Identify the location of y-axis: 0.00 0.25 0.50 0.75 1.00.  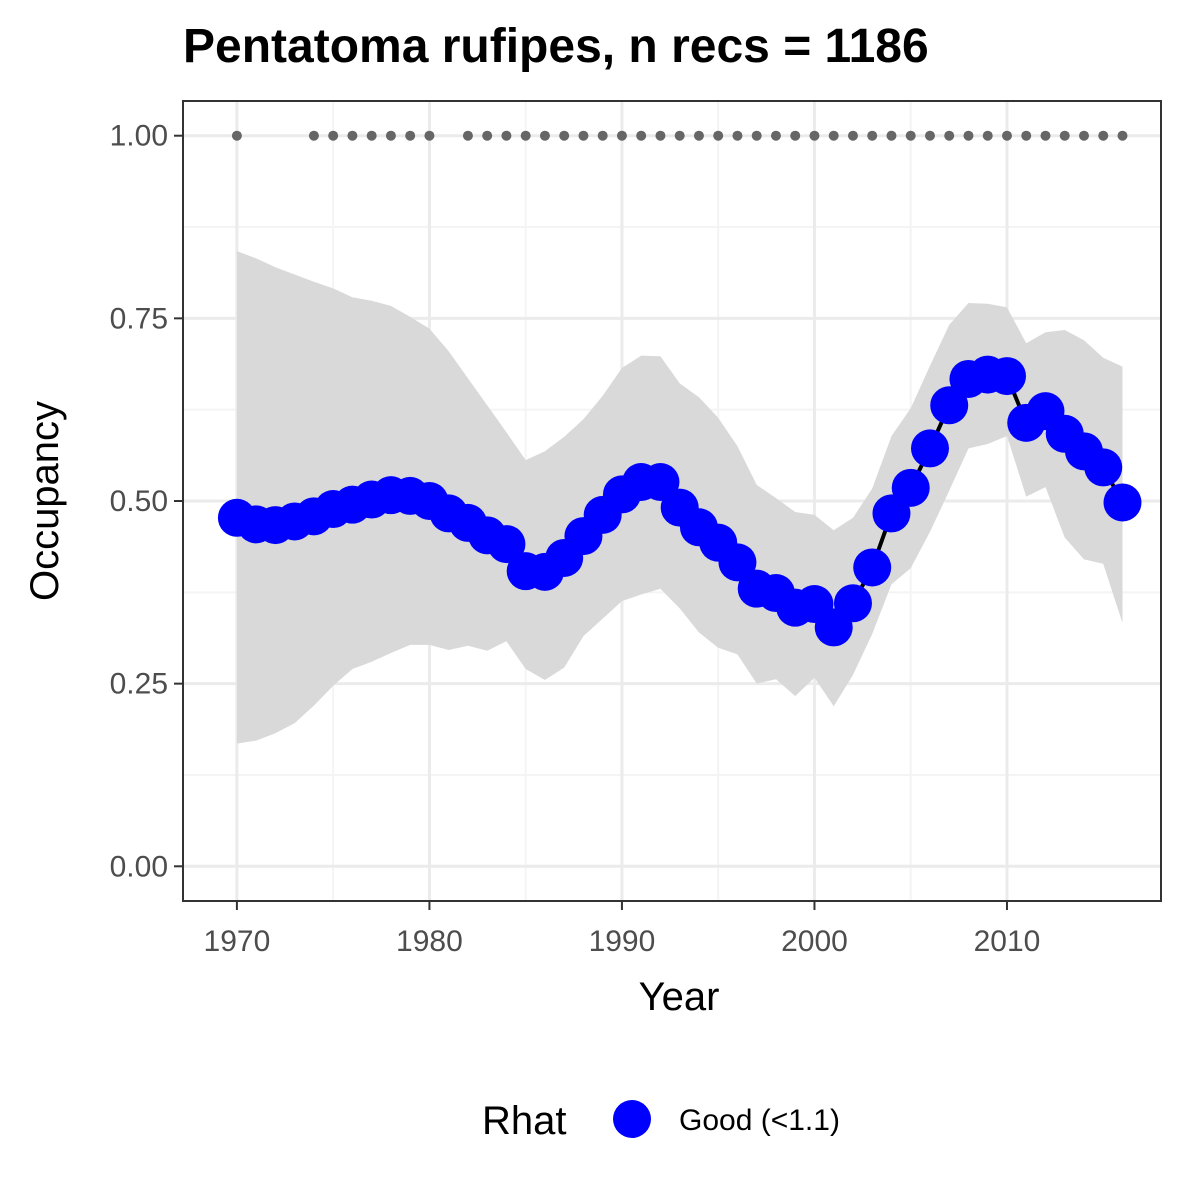
(146, 501).